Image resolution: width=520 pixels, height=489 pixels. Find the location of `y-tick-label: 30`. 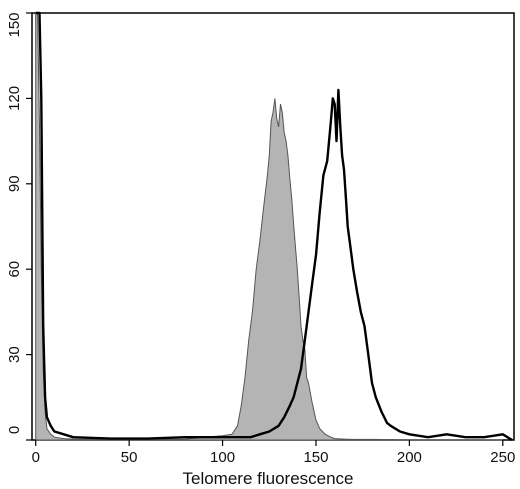

y-tick-label: 30 is located at coordinates (14, 354).